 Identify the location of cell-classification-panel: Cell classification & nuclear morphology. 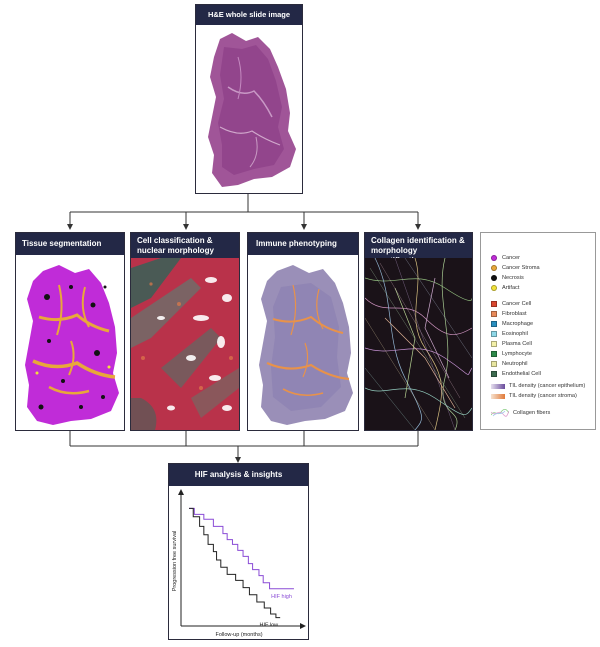
(185, 331).